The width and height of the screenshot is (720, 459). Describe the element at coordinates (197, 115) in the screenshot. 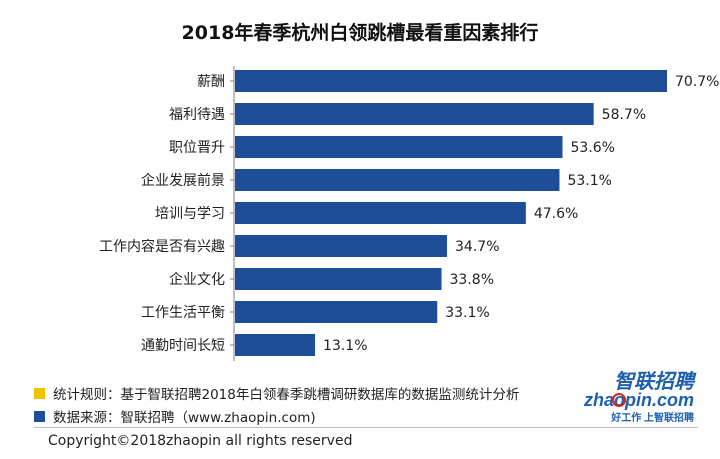

I see `category-label: 福利待遇` at that location.